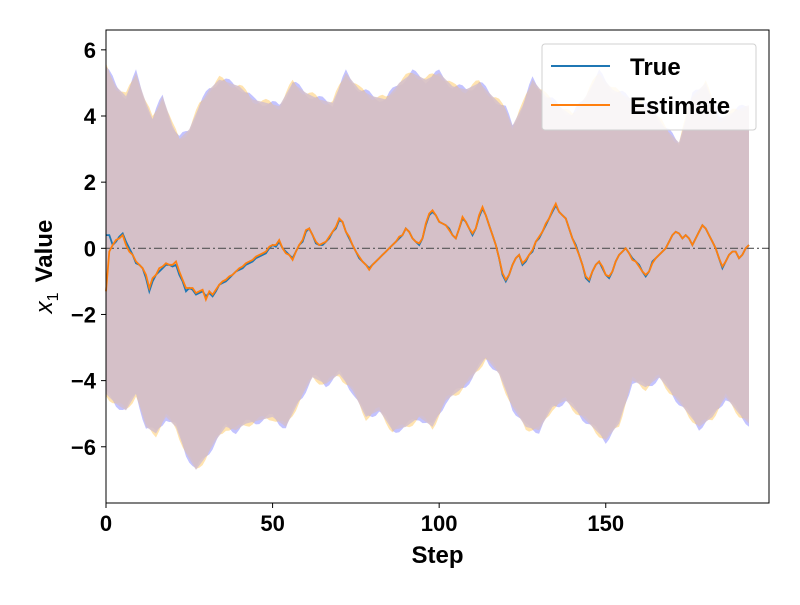  What do you see at coordinates (605, 523) in the screenshot?
I see `x-tick-label: 150` at bounding box center [605, 523].